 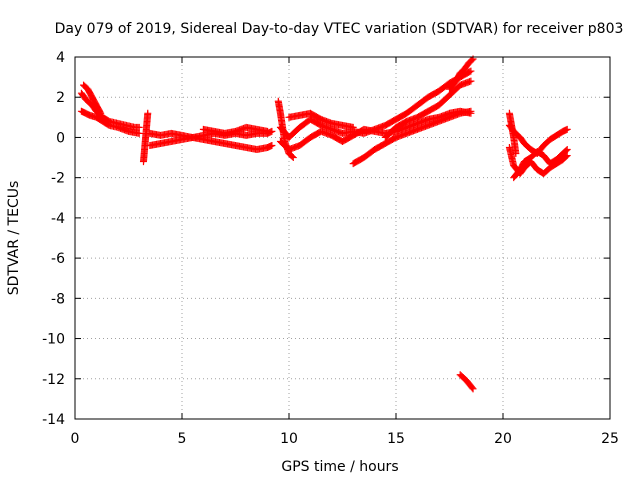 I want to click on y-tick-label: -12, so click(x=53, y=380).